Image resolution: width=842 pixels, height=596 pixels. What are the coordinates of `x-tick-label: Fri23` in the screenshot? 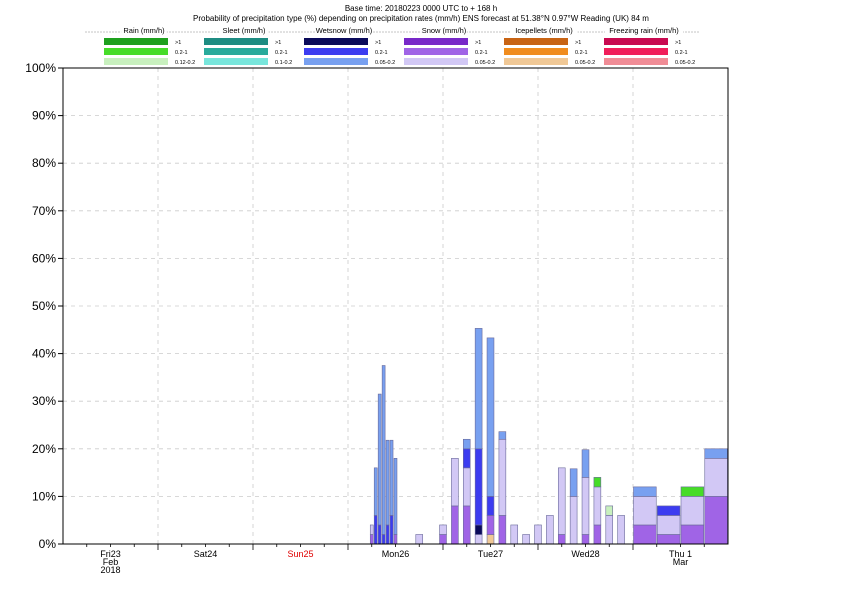 It's located at (110, 554).